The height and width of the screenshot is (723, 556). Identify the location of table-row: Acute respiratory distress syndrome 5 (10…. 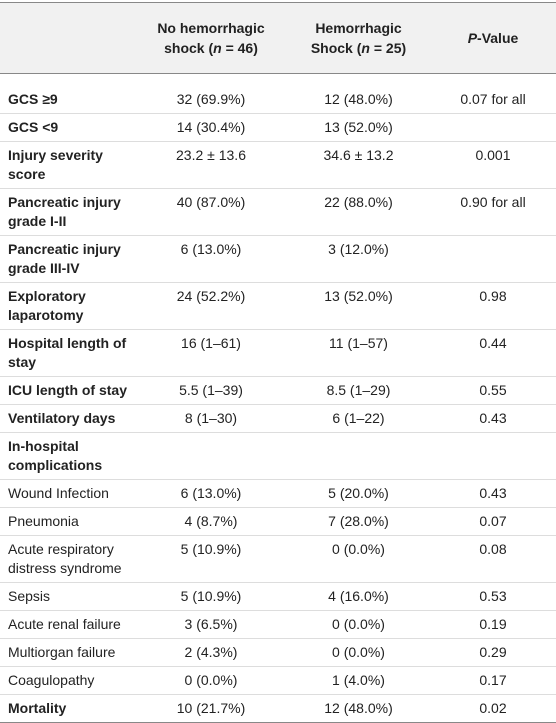
(278, 559).